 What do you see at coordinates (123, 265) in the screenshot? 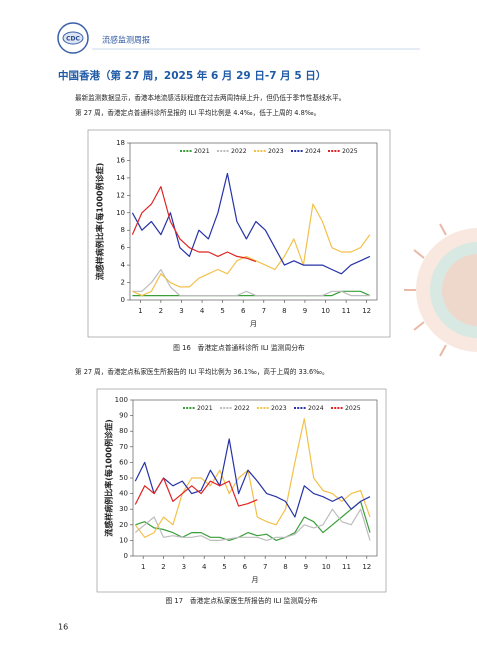
I see `y-tick-label: 4` at bounding box center [123, 265].